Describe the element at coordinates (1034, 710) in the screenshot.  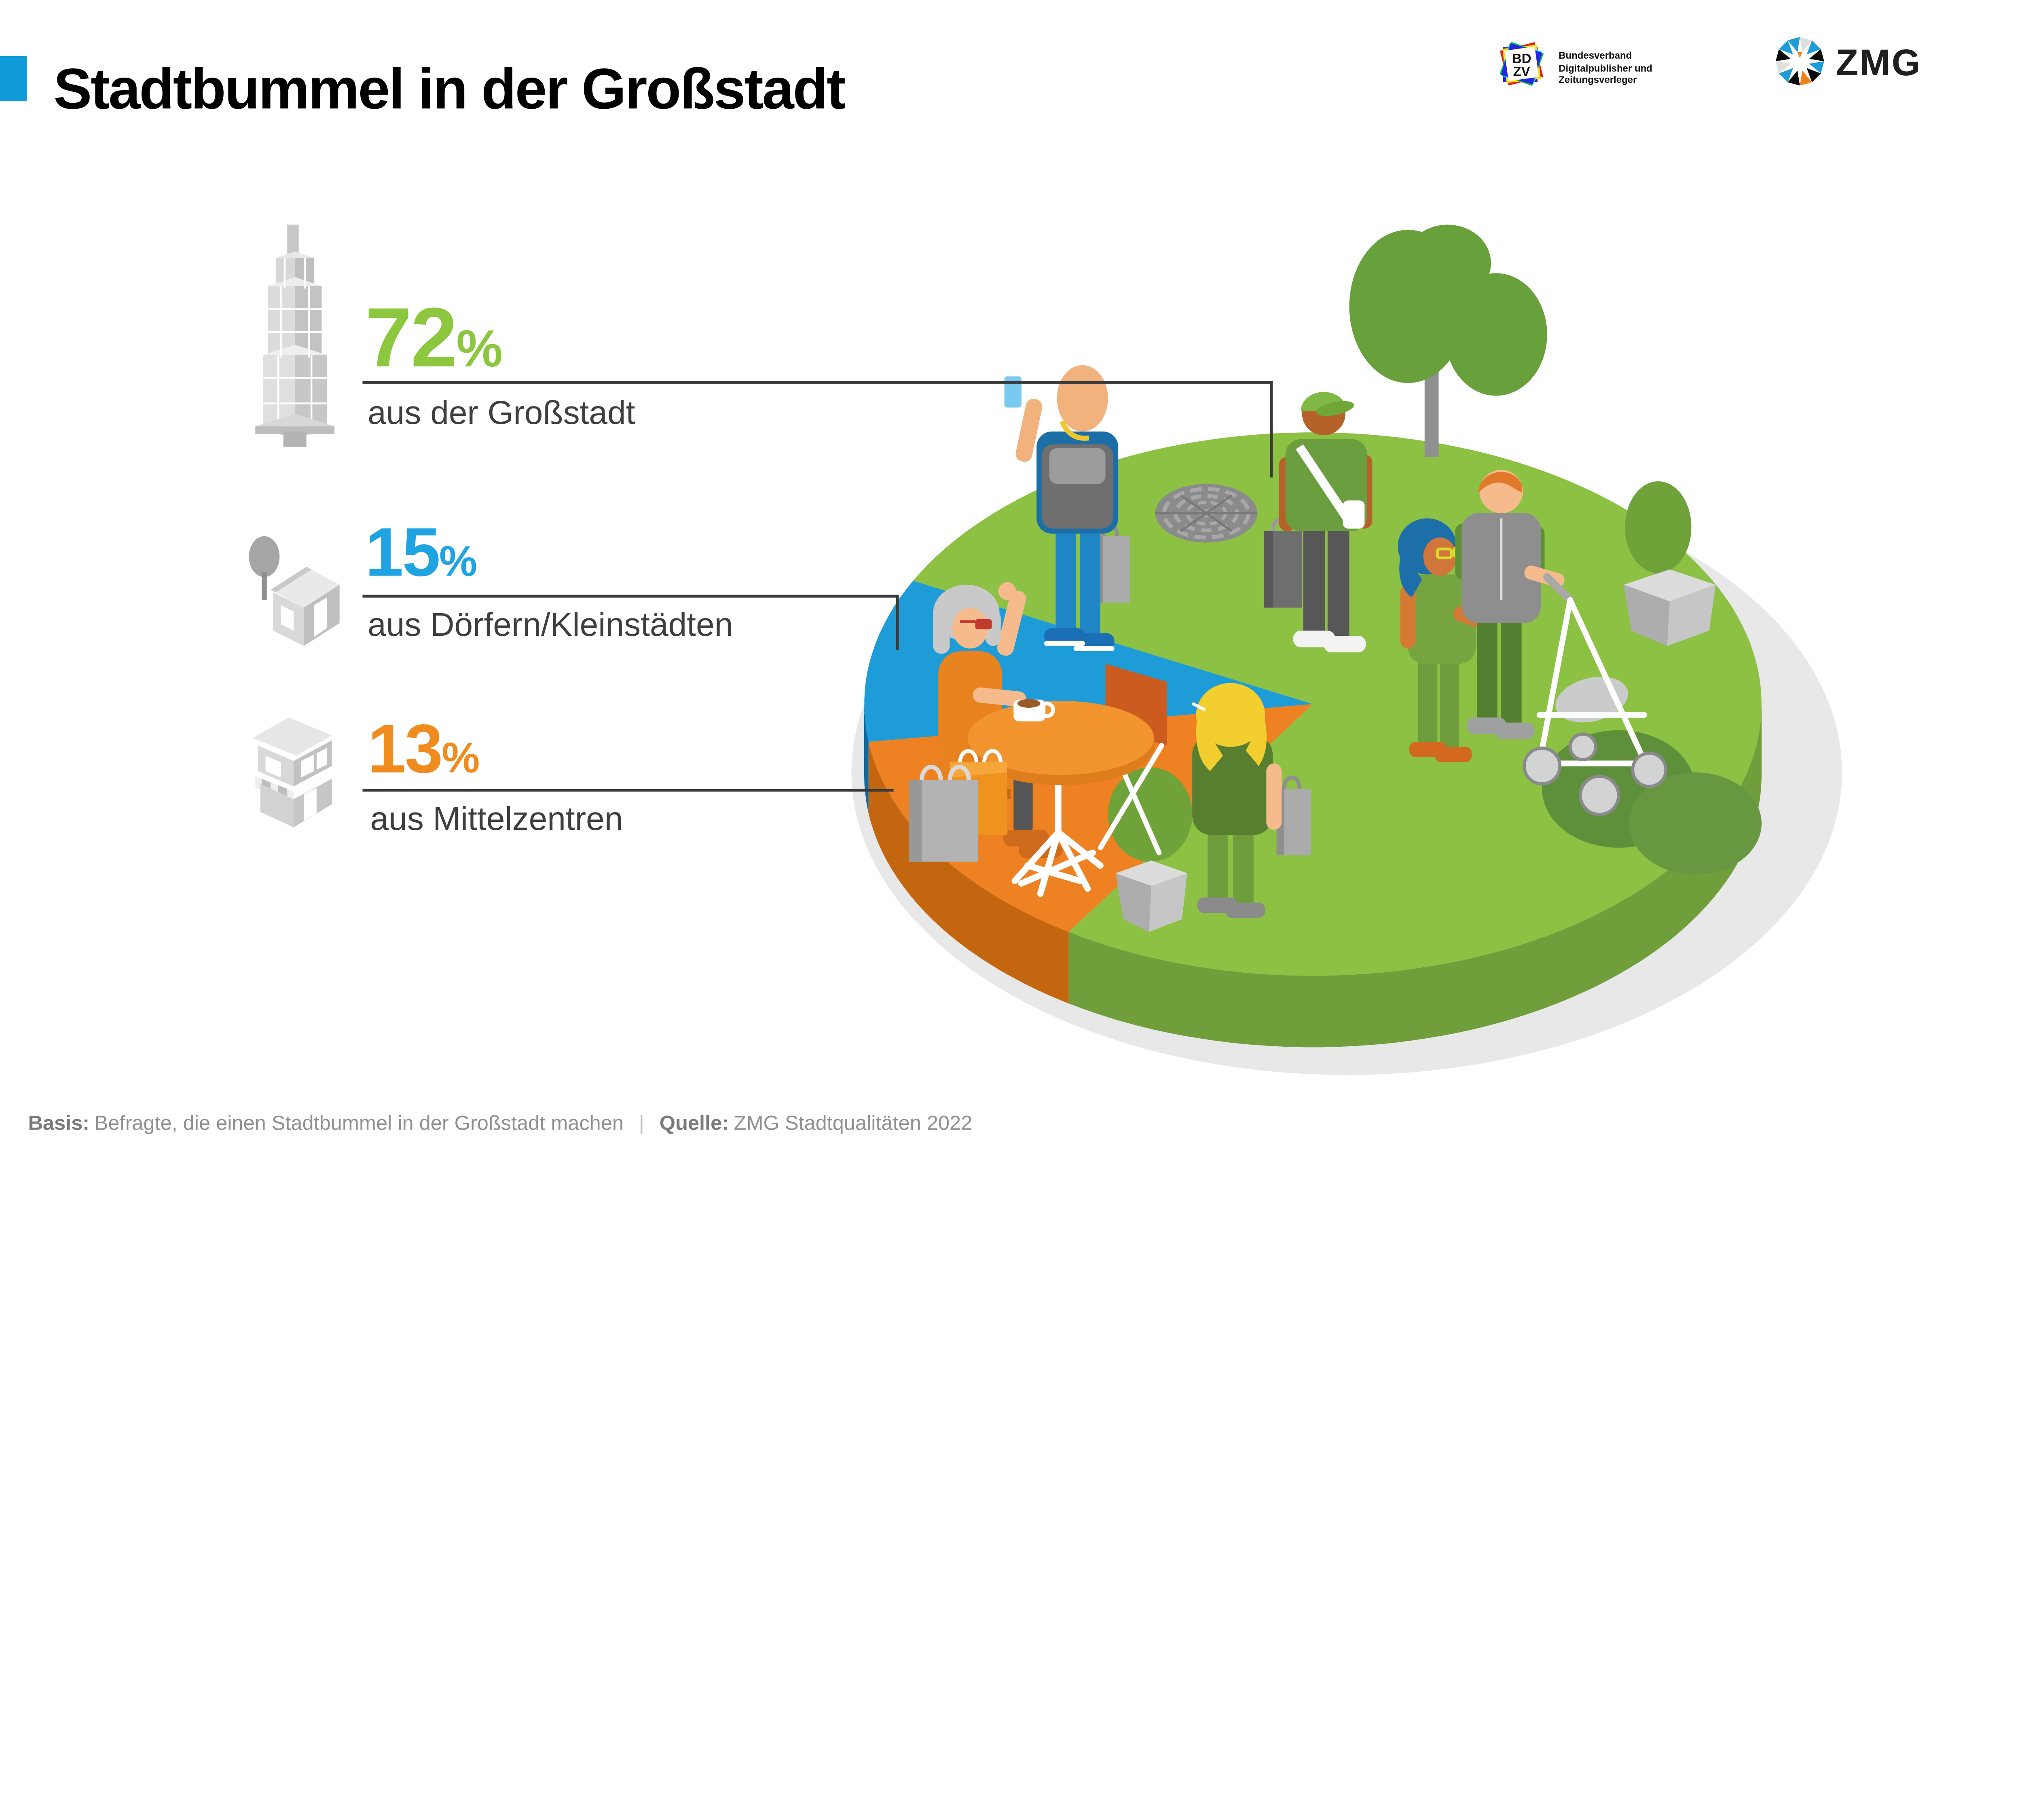
I see `coffee-cup-icon` at that location.